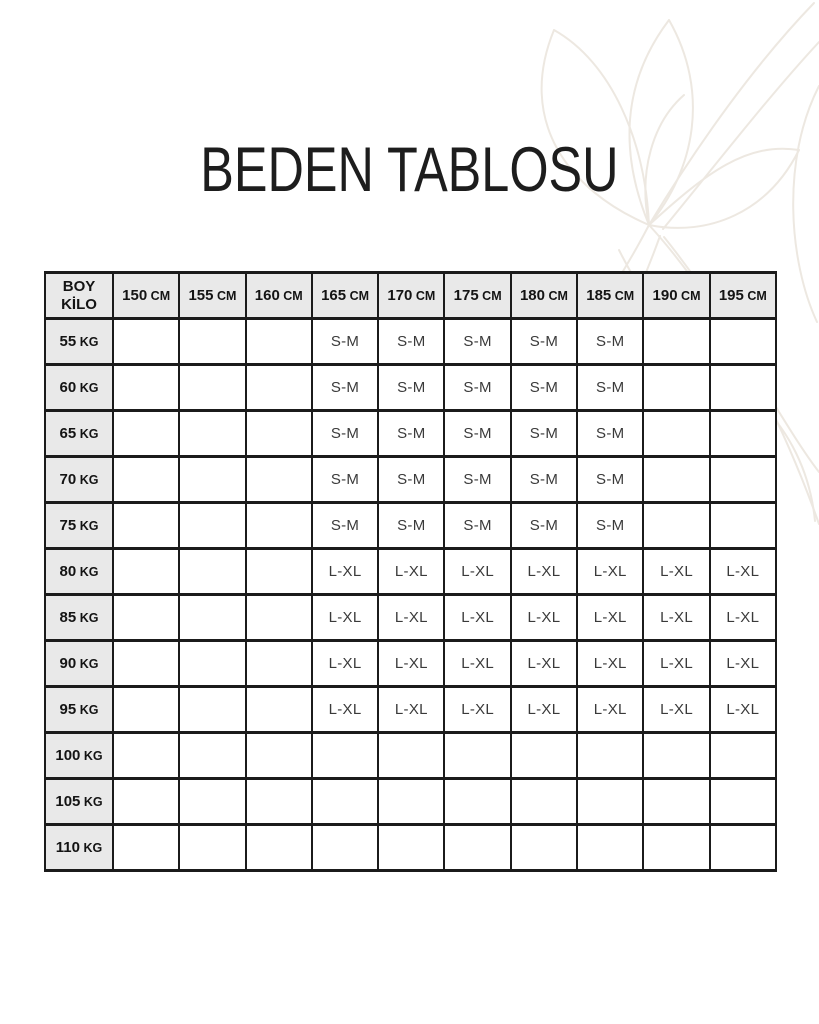 This screenshot has height=1024, width=819. What do you see at coordinates (79, 755) in the screenshot?
I see `row-label-100-kg: 100 KG` at bounding box center [79, 755].